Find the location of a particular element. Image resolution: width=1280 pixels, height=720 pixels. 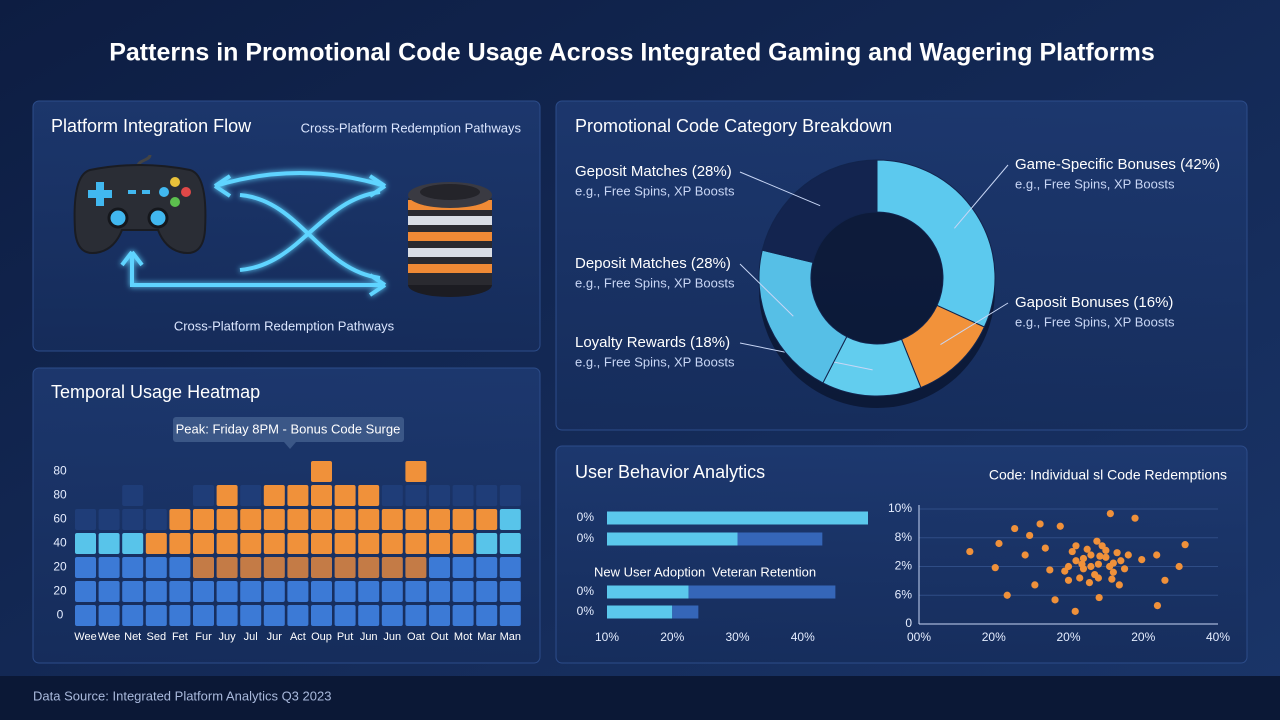

donut-slice is located at coordinates (819, 211).